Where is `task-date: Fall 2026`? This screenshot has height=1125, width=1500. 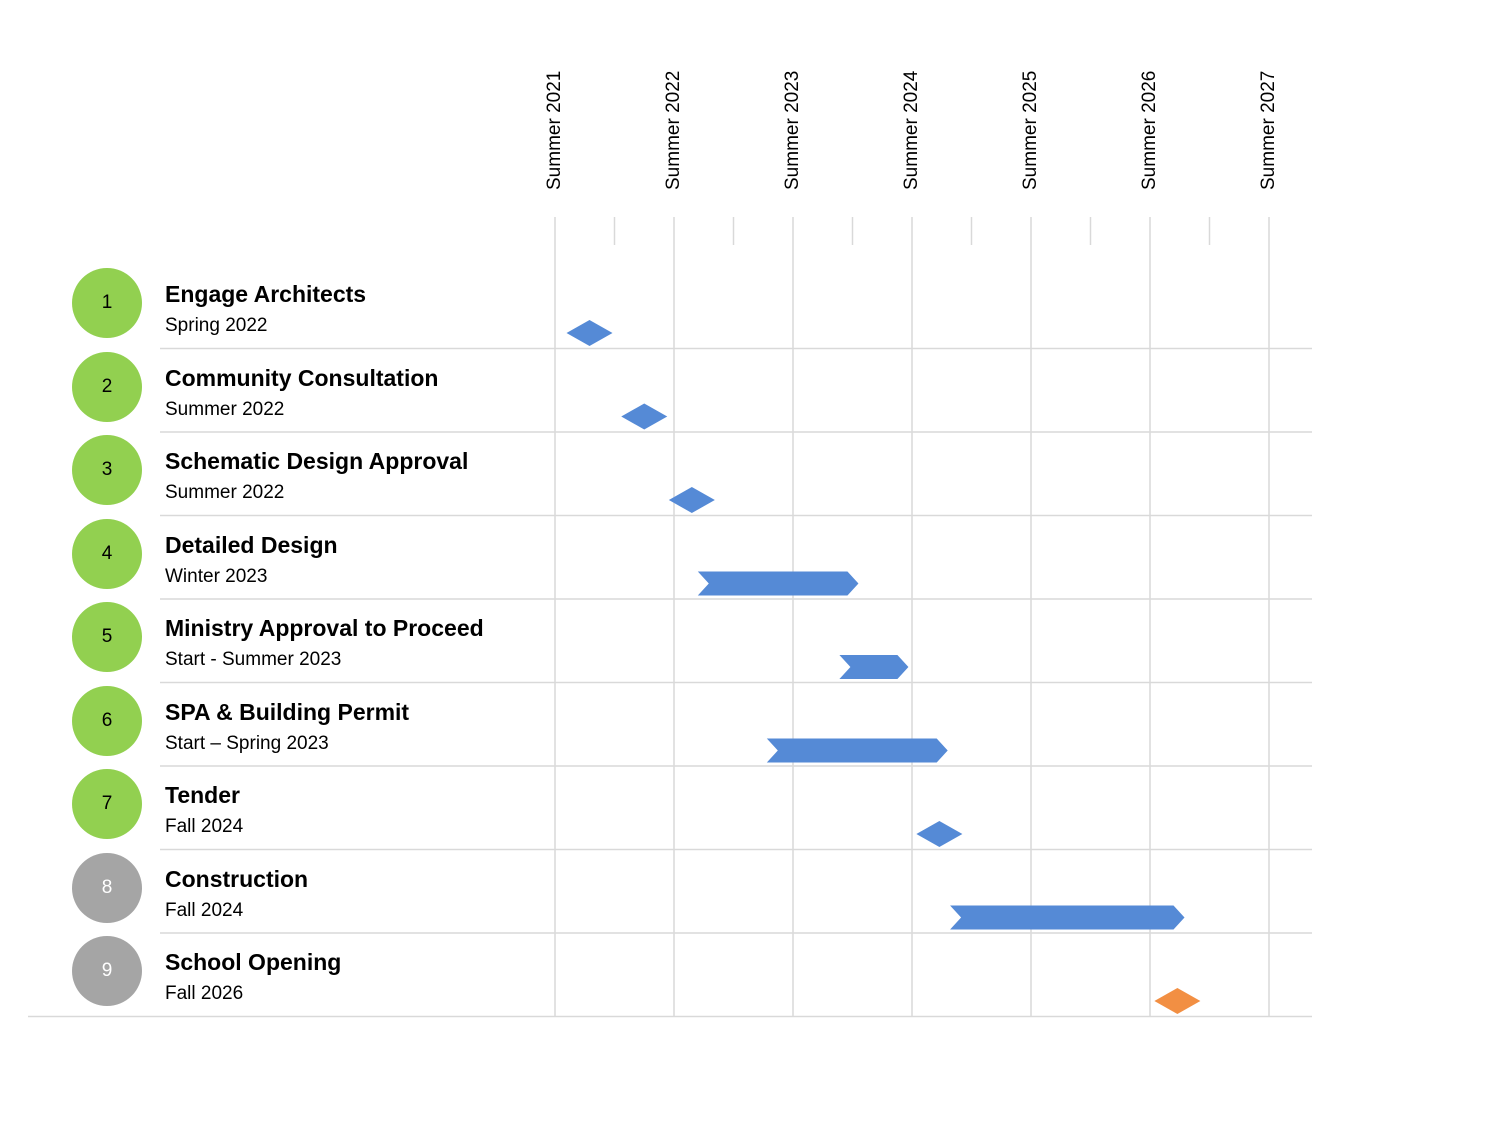 task-date: Fall 2026 is located at coordinates (204, 993).